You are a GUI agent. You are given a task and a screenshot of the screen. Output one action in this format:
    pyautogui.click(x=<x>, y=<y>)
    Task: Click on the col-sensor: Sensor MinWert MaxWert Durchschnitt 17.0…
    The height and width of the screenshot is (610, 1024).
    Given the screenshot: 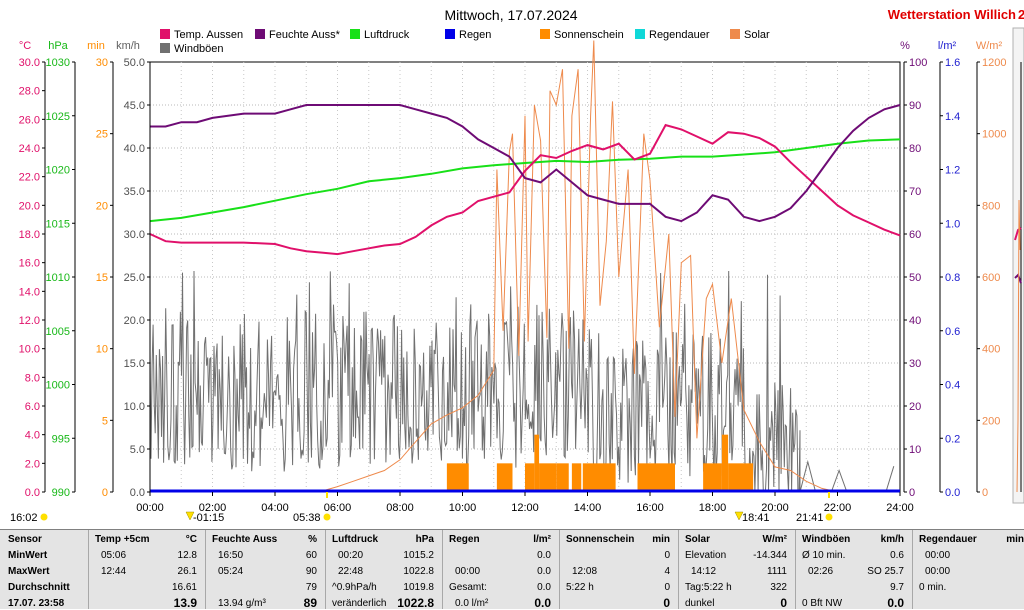 What is the action you would take?
    pyautogui.click(x=44, y=569)
    